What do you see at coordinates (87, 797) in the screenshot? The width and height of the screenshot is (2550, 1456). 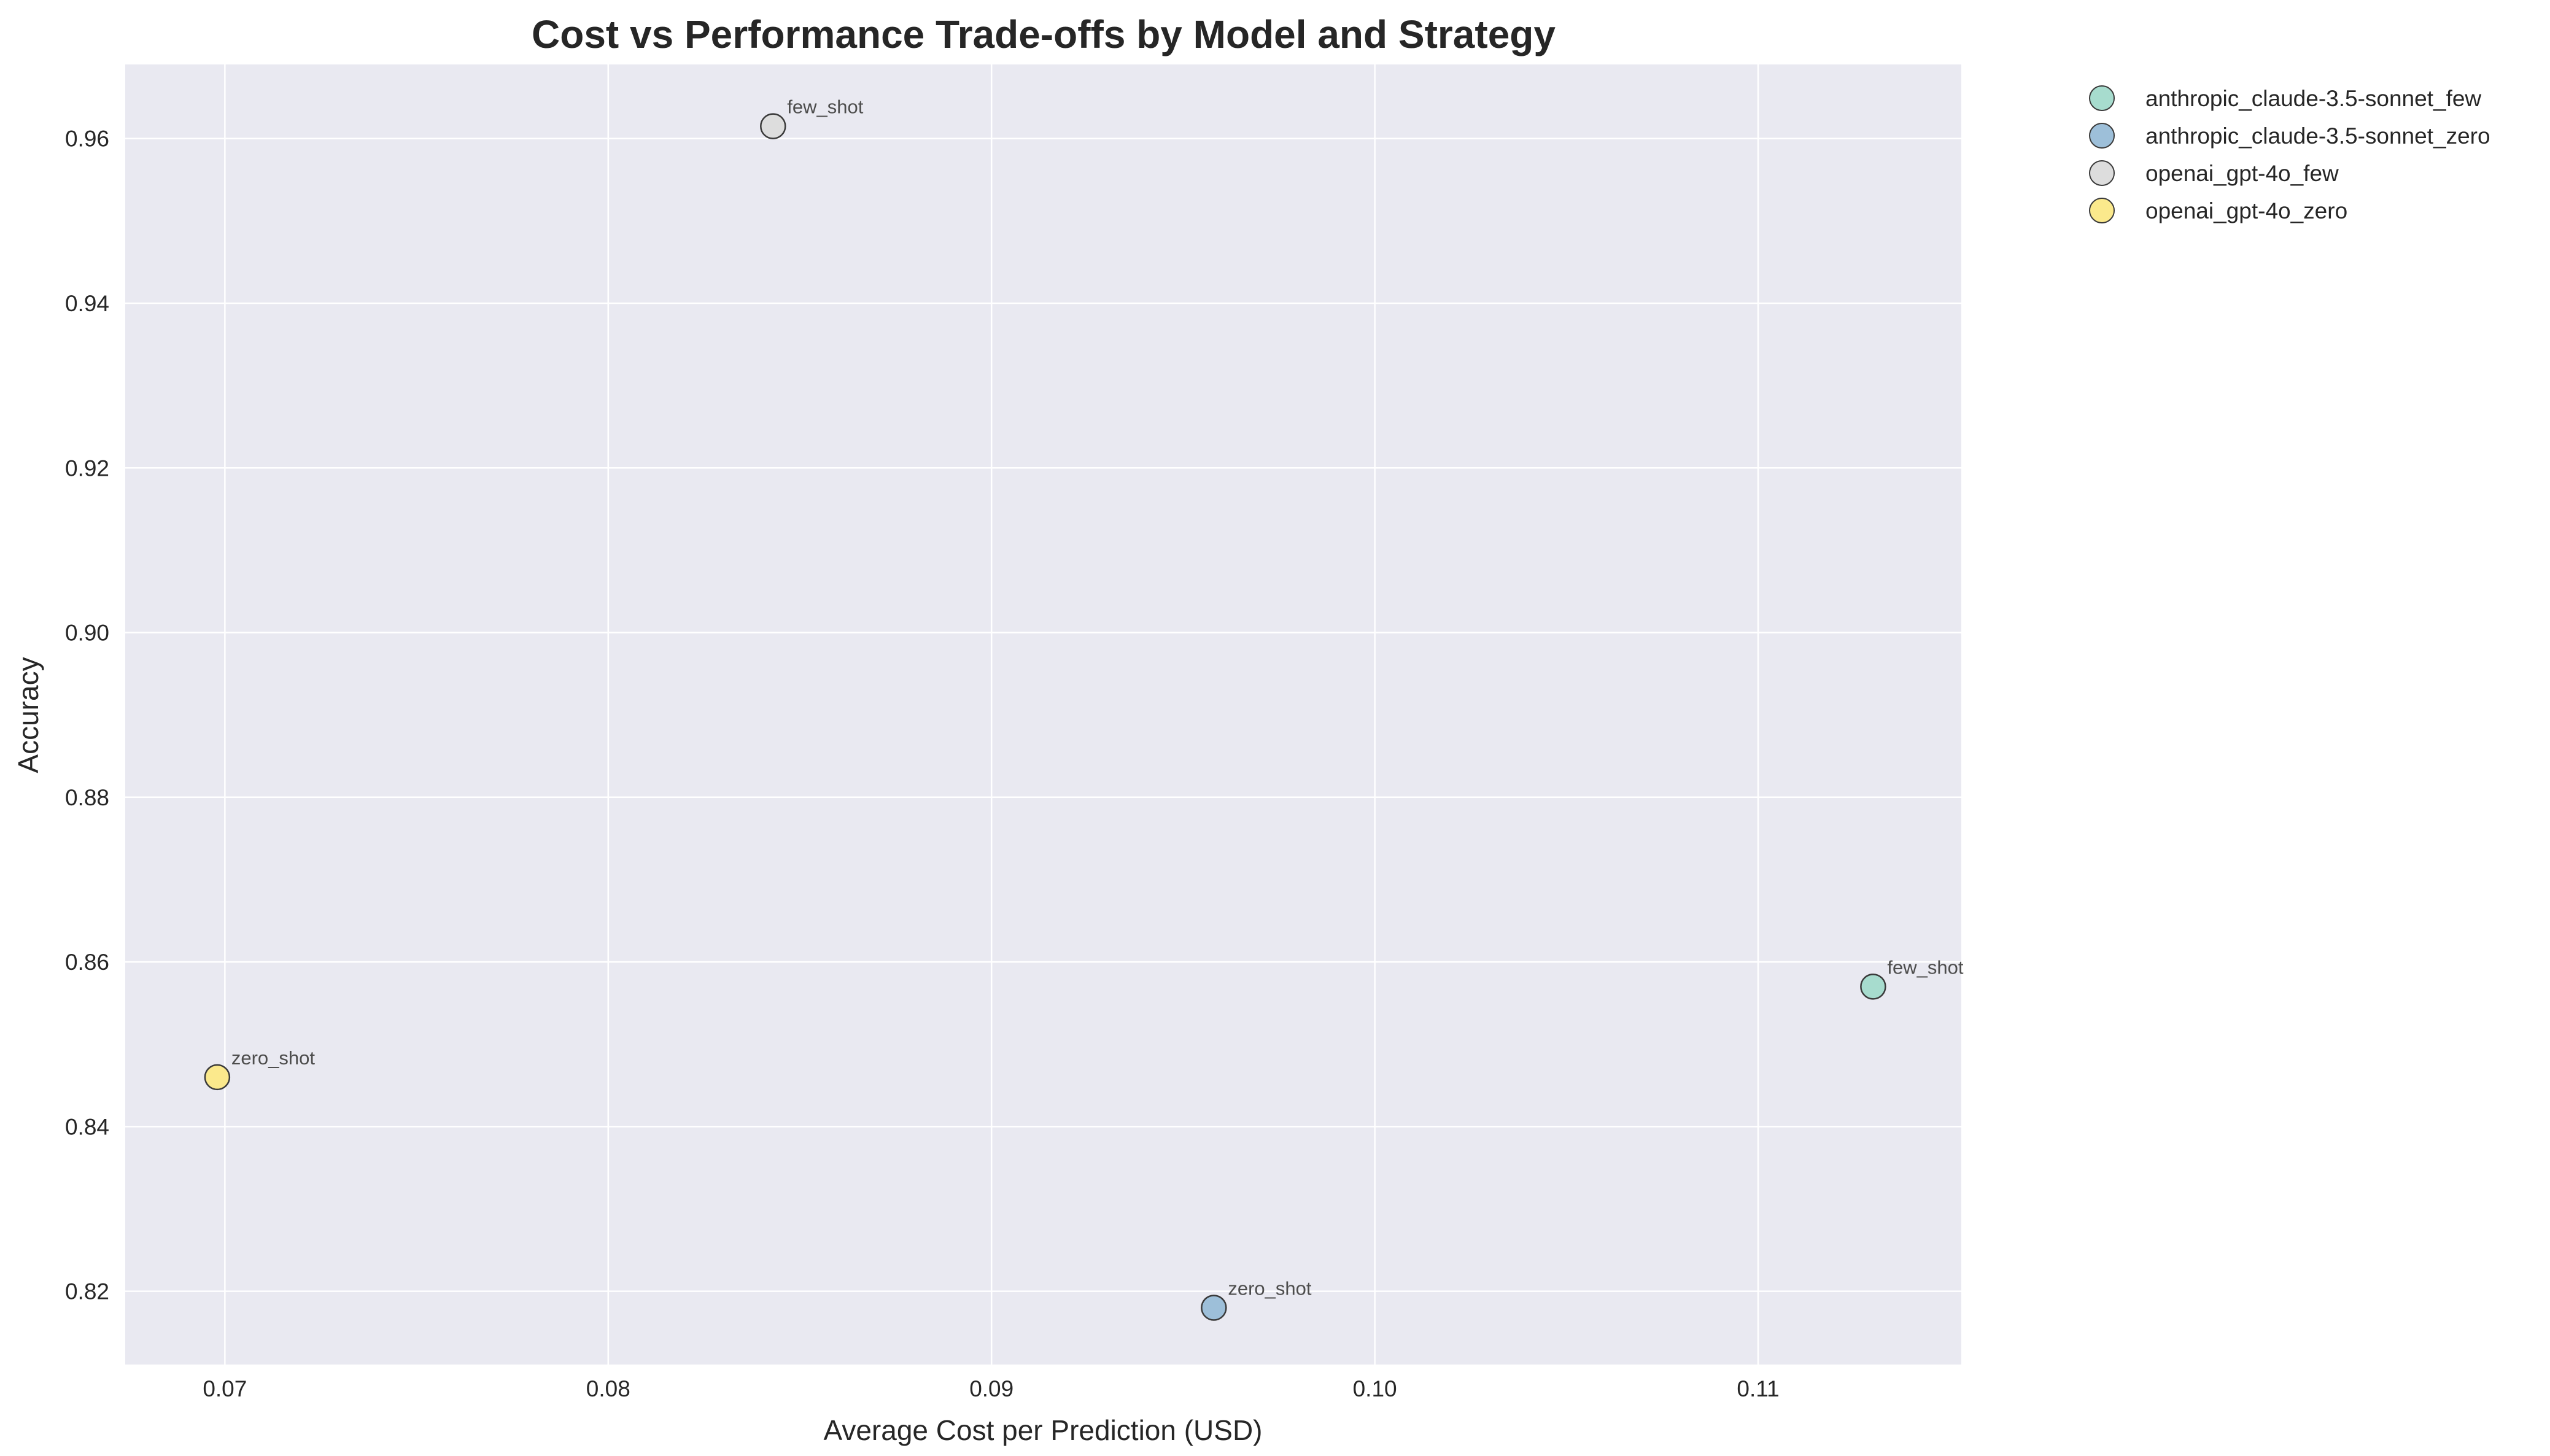 I see `y-tick-label: 0.88` at bounding box center [87, 797].